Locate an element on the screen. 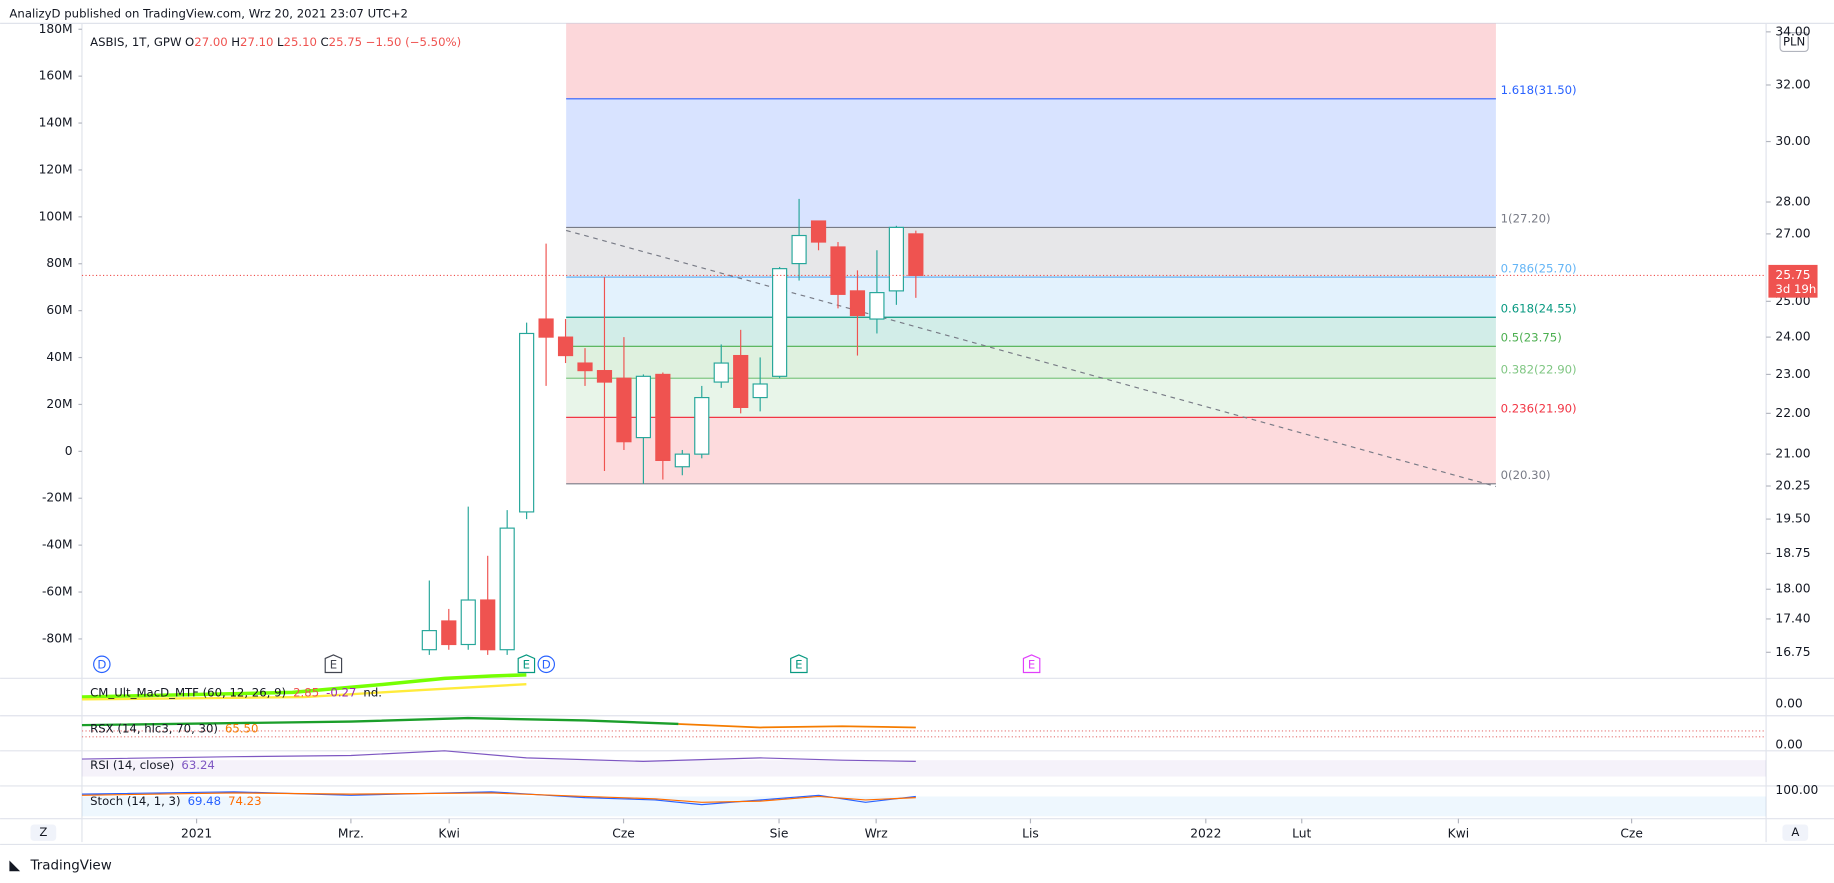 This screenshot has width=1834, height=883. y-tick-label: 30.00 is located at coordinates (1792, 141).